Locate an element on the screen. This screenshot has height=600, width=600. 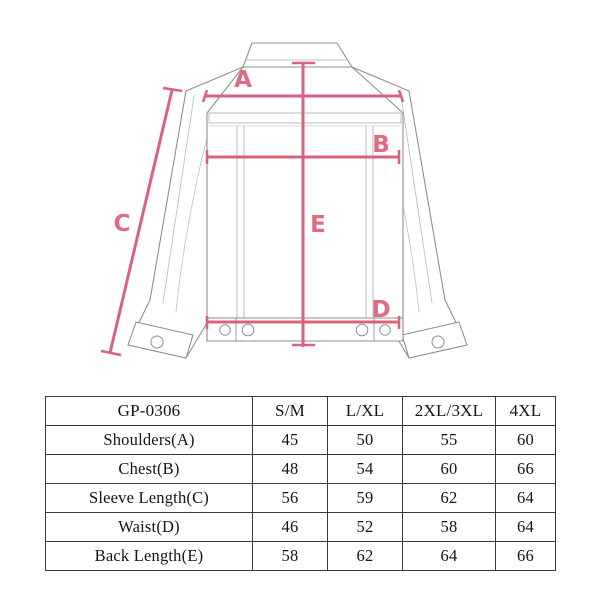
dimension-label-b: B is located at coordinates (381, 145).